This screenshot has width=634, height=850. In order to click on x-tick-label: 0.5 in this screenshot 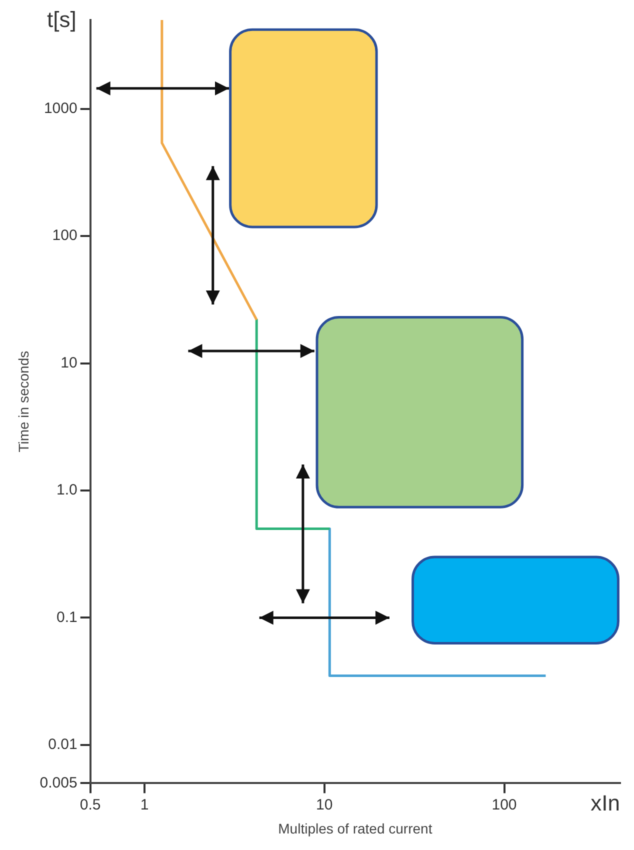, I will do `click(90, 805)`.